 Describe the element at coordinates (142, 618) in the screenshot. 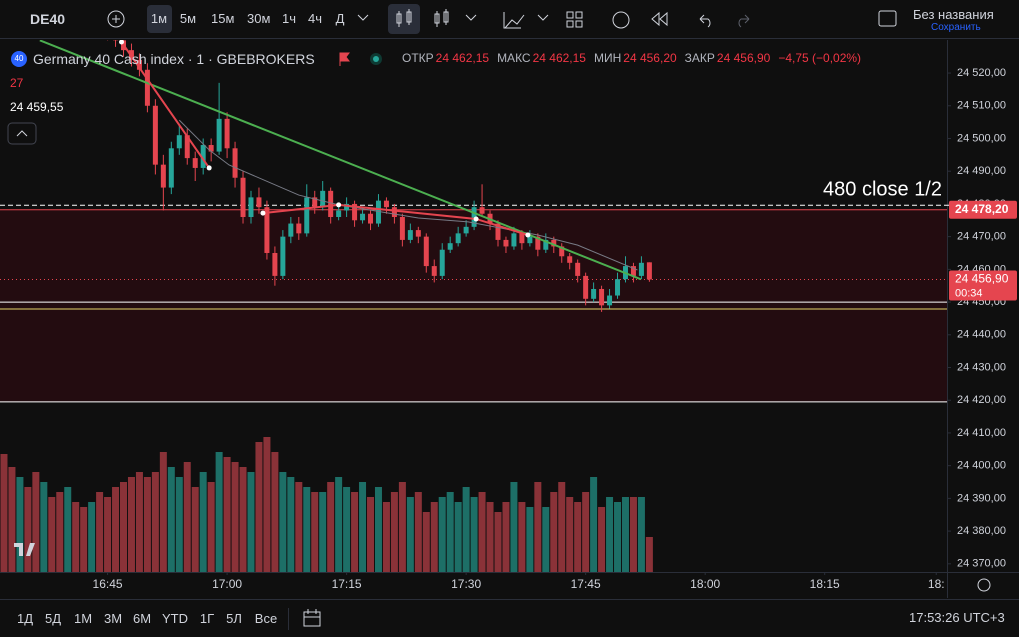

I see `range-button: 6М` at that location.